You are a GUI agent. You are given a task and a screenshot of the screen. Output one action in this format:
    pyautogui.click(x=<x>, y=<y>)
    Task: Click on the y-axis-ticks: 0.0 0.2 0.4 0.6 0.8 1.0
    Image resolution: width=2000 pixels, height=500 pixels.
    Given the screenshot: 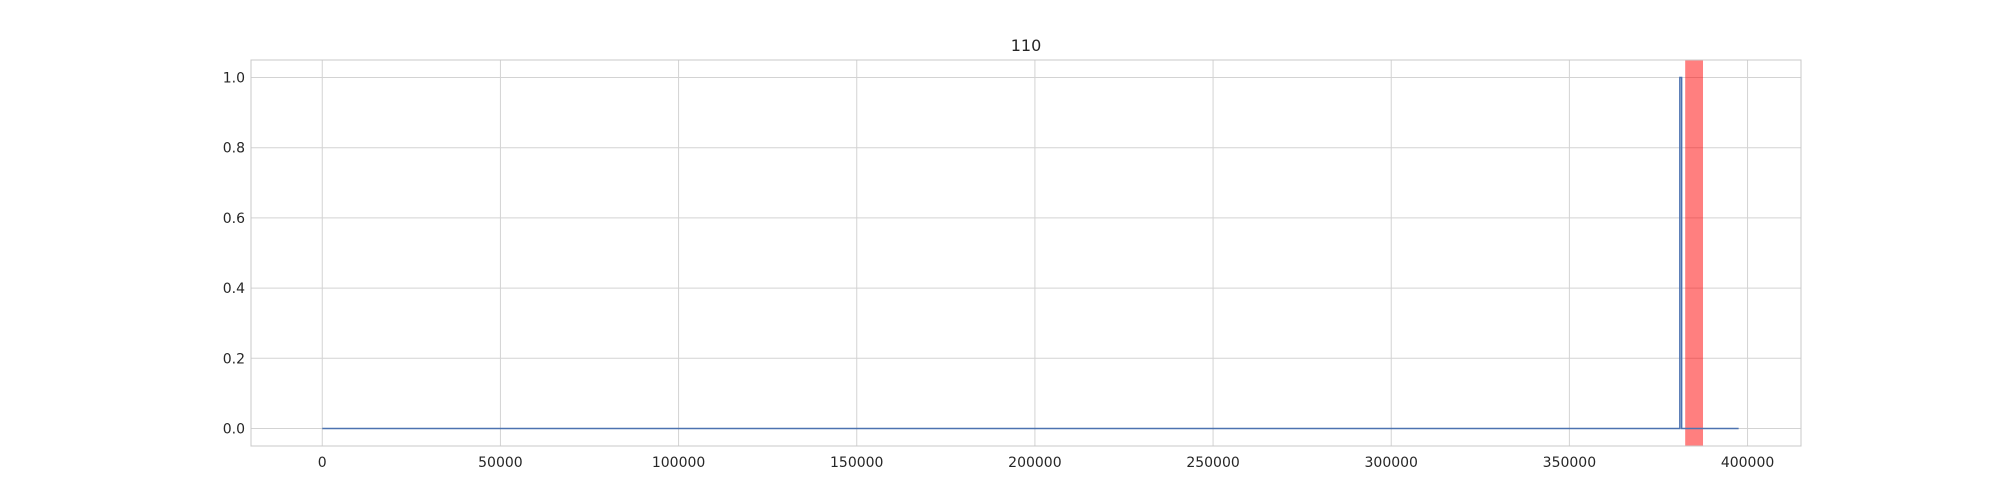 What is the action you would take?
    pyautogui.click(x=234, y=254)
    